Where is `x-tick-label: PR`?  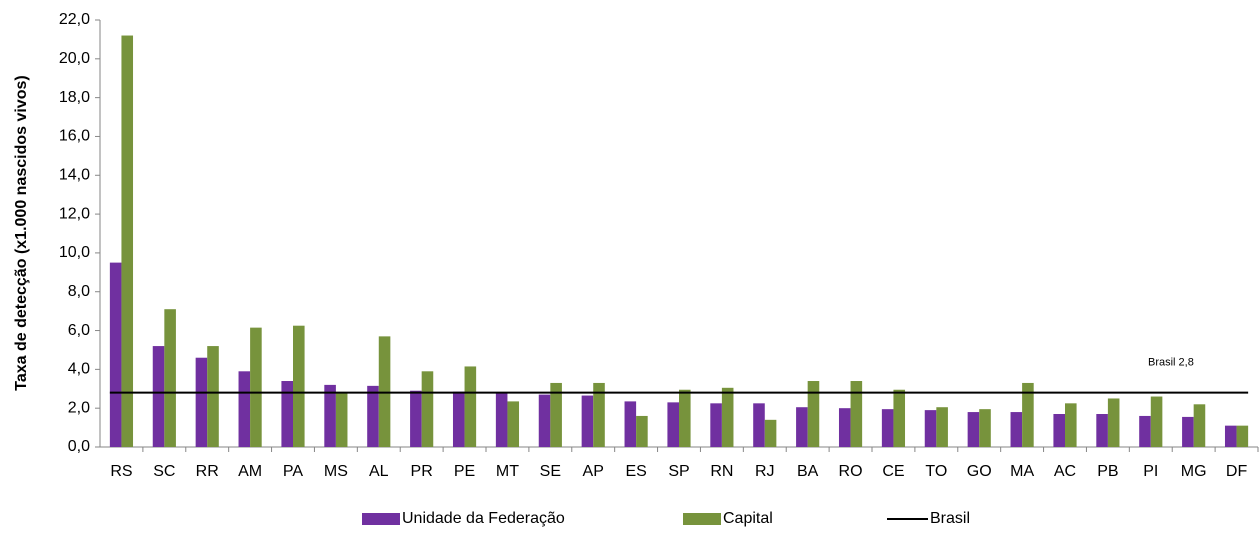 x-tick-label: PR is located at coordinates (422, 471).